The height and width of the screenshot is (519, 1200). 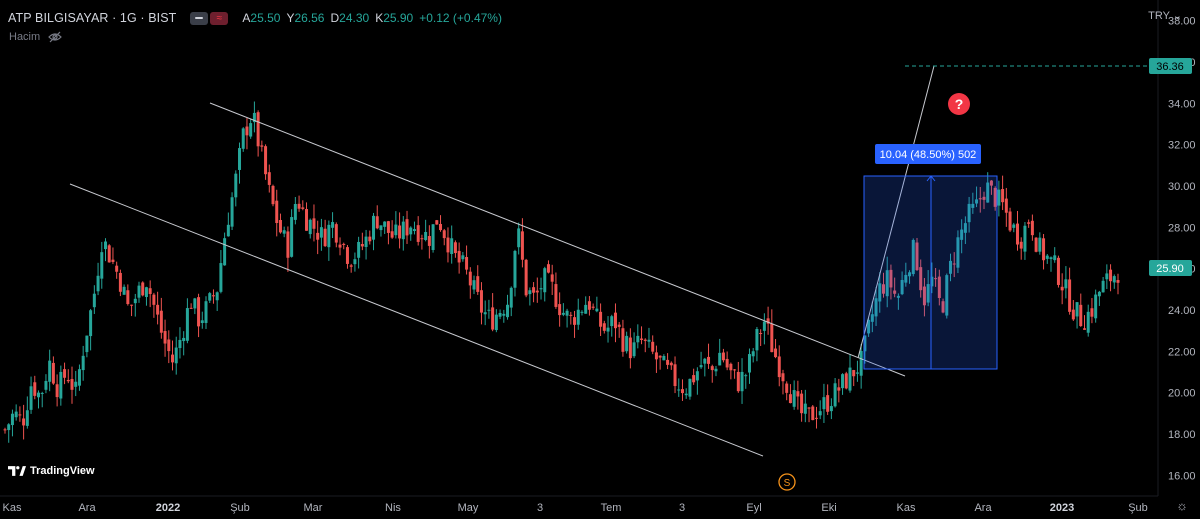 I want to click on price-range-measure: 10.04 (48.50%) 502, so click(x=930, y=257).